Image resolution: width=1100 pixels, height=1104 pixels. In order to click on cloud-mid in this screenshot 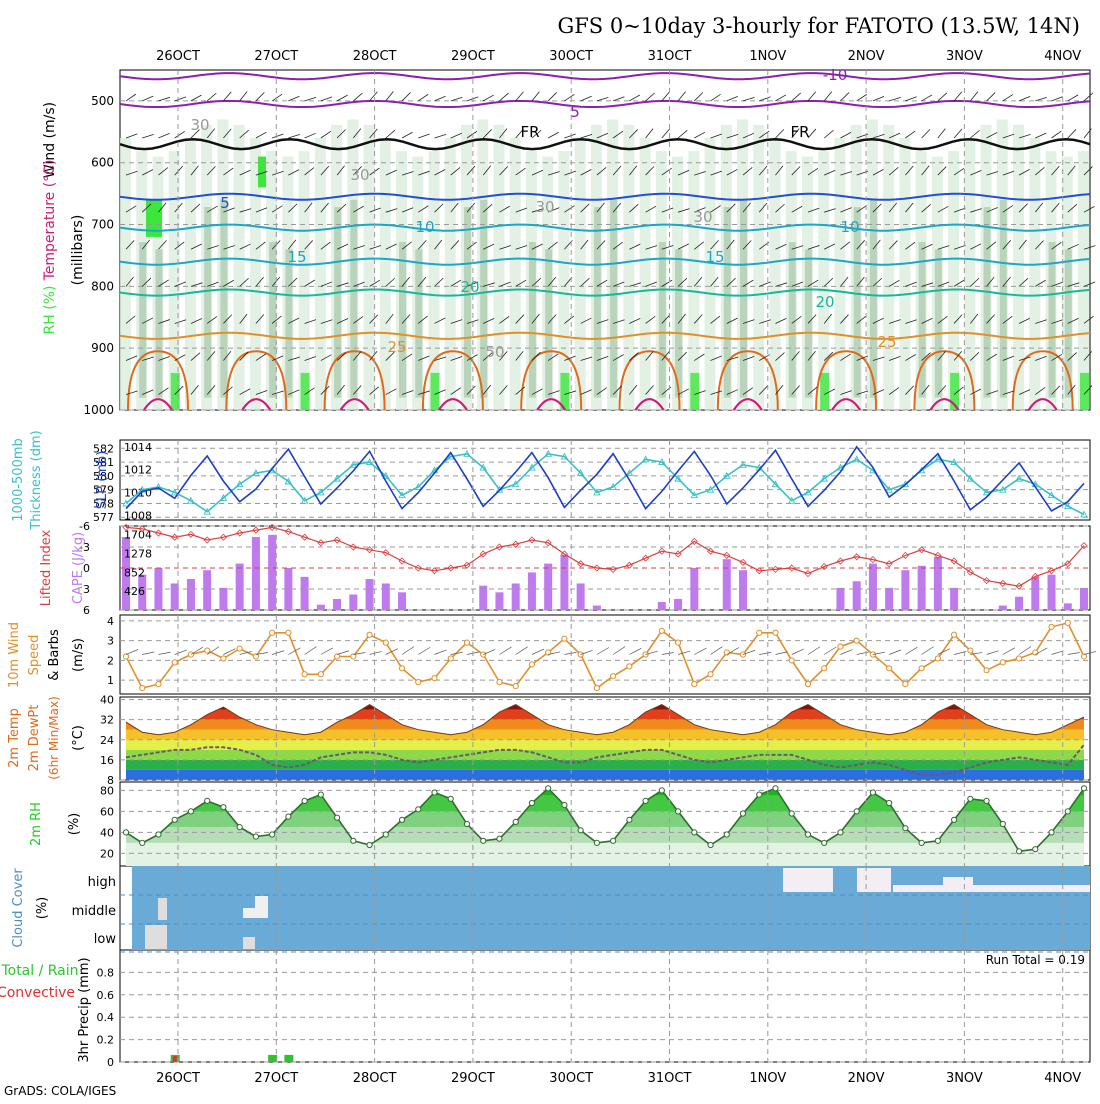, I will do `click(261, 902)`.